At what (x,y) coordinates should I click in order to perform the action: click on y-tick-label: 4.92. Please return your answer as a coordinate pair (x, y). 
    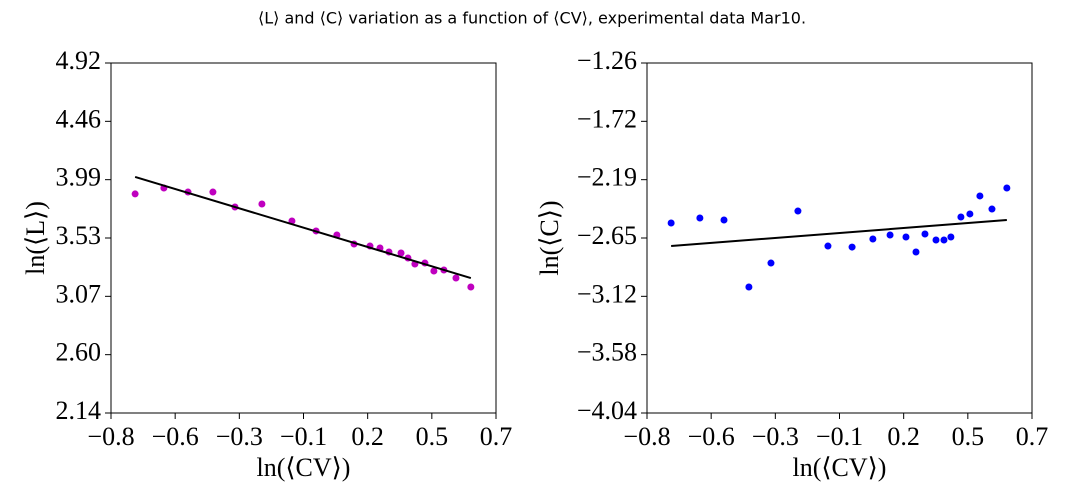
    Looking at the image, I should click on (79, 60).